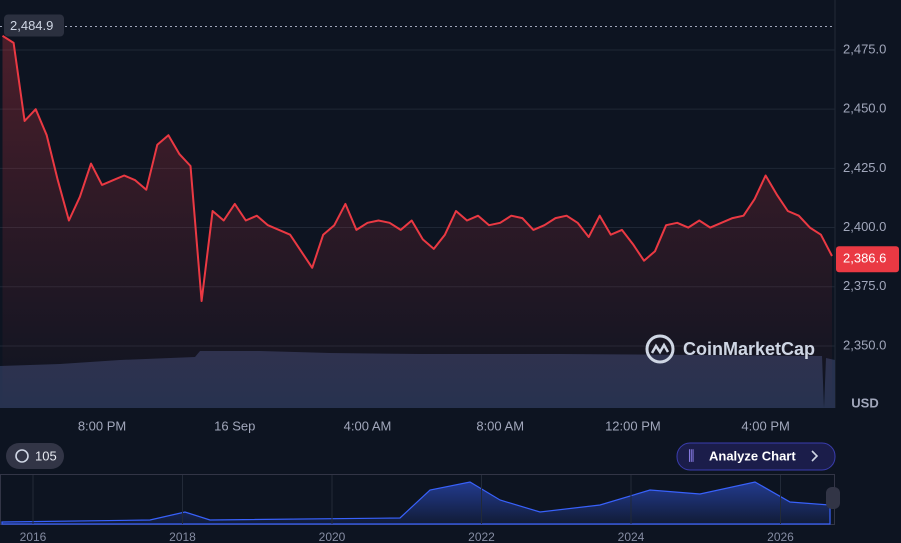 The image size is (901, 543). What do you see at coordinates (332, 536) in the screenshot?
I see `navigator-label: 2020` at bounding box center [332, 536].